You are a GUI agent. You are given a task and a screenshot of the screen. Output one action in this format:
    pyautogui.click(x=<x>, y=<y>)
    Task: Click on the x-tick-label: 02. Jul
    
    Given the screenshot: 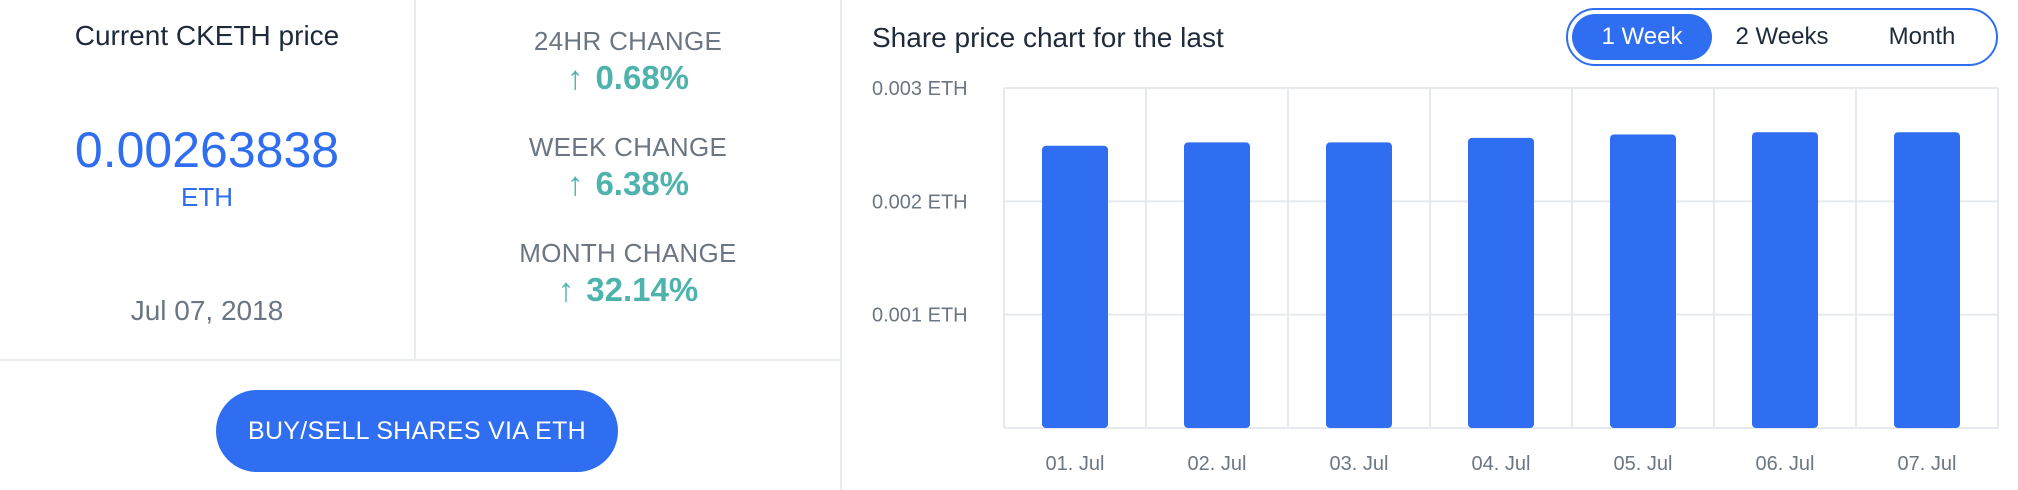 What is the action you would take?
    pyautogui.click(x=1217, y=464)
    